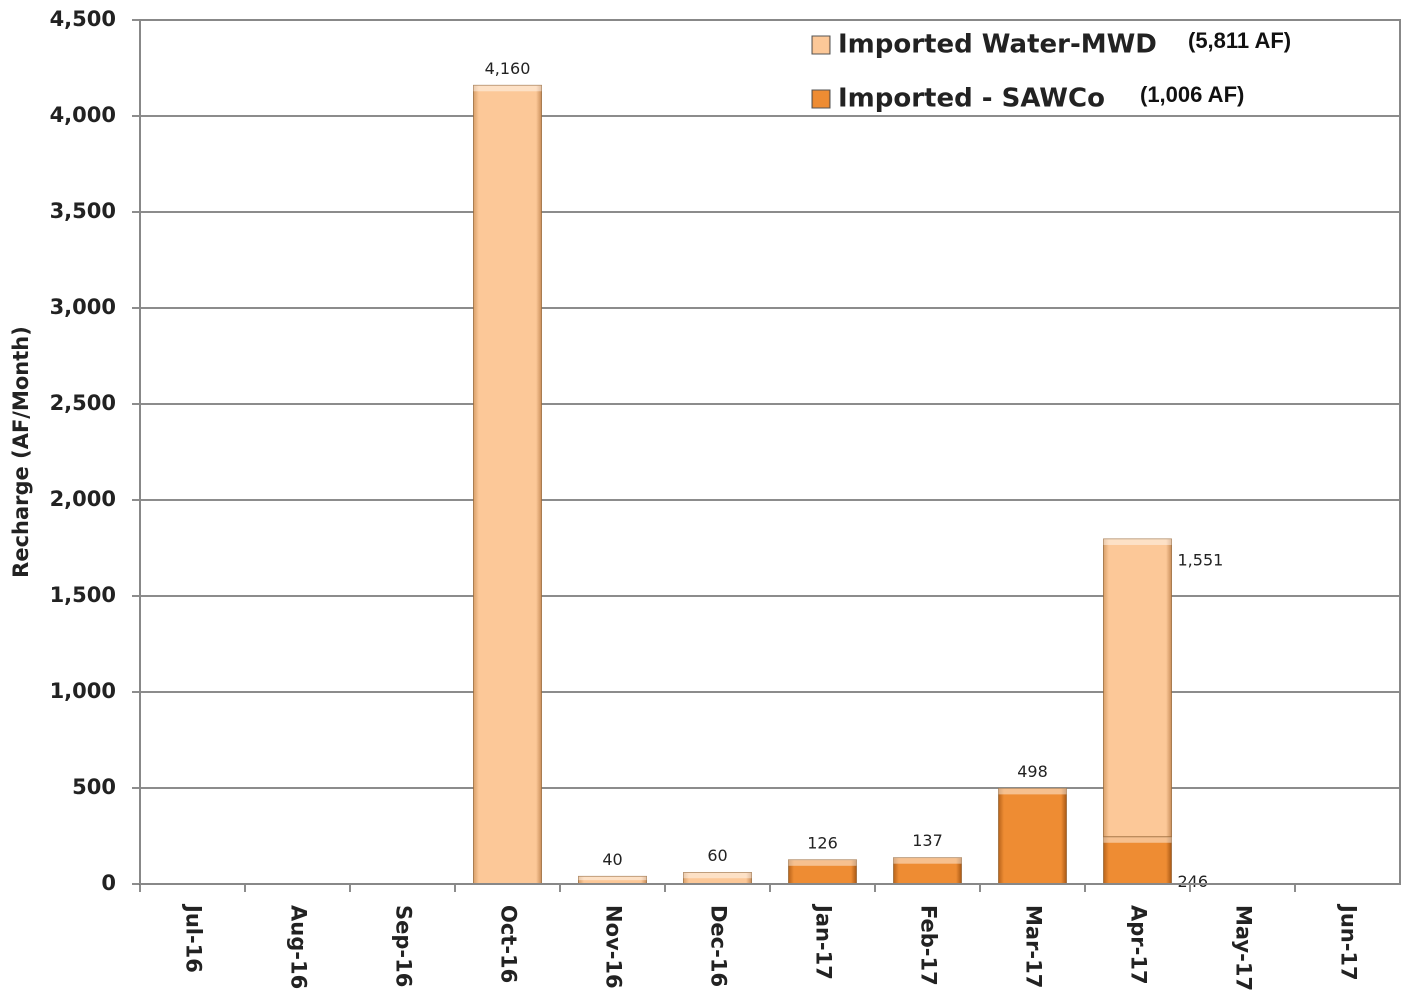 The height and width of the screenshot is (1002, 1402). What do you see at coordinates (404, 946) in the screenshot?
I see `x-tick-label: Sep-16` at bounding box center [404, 946].